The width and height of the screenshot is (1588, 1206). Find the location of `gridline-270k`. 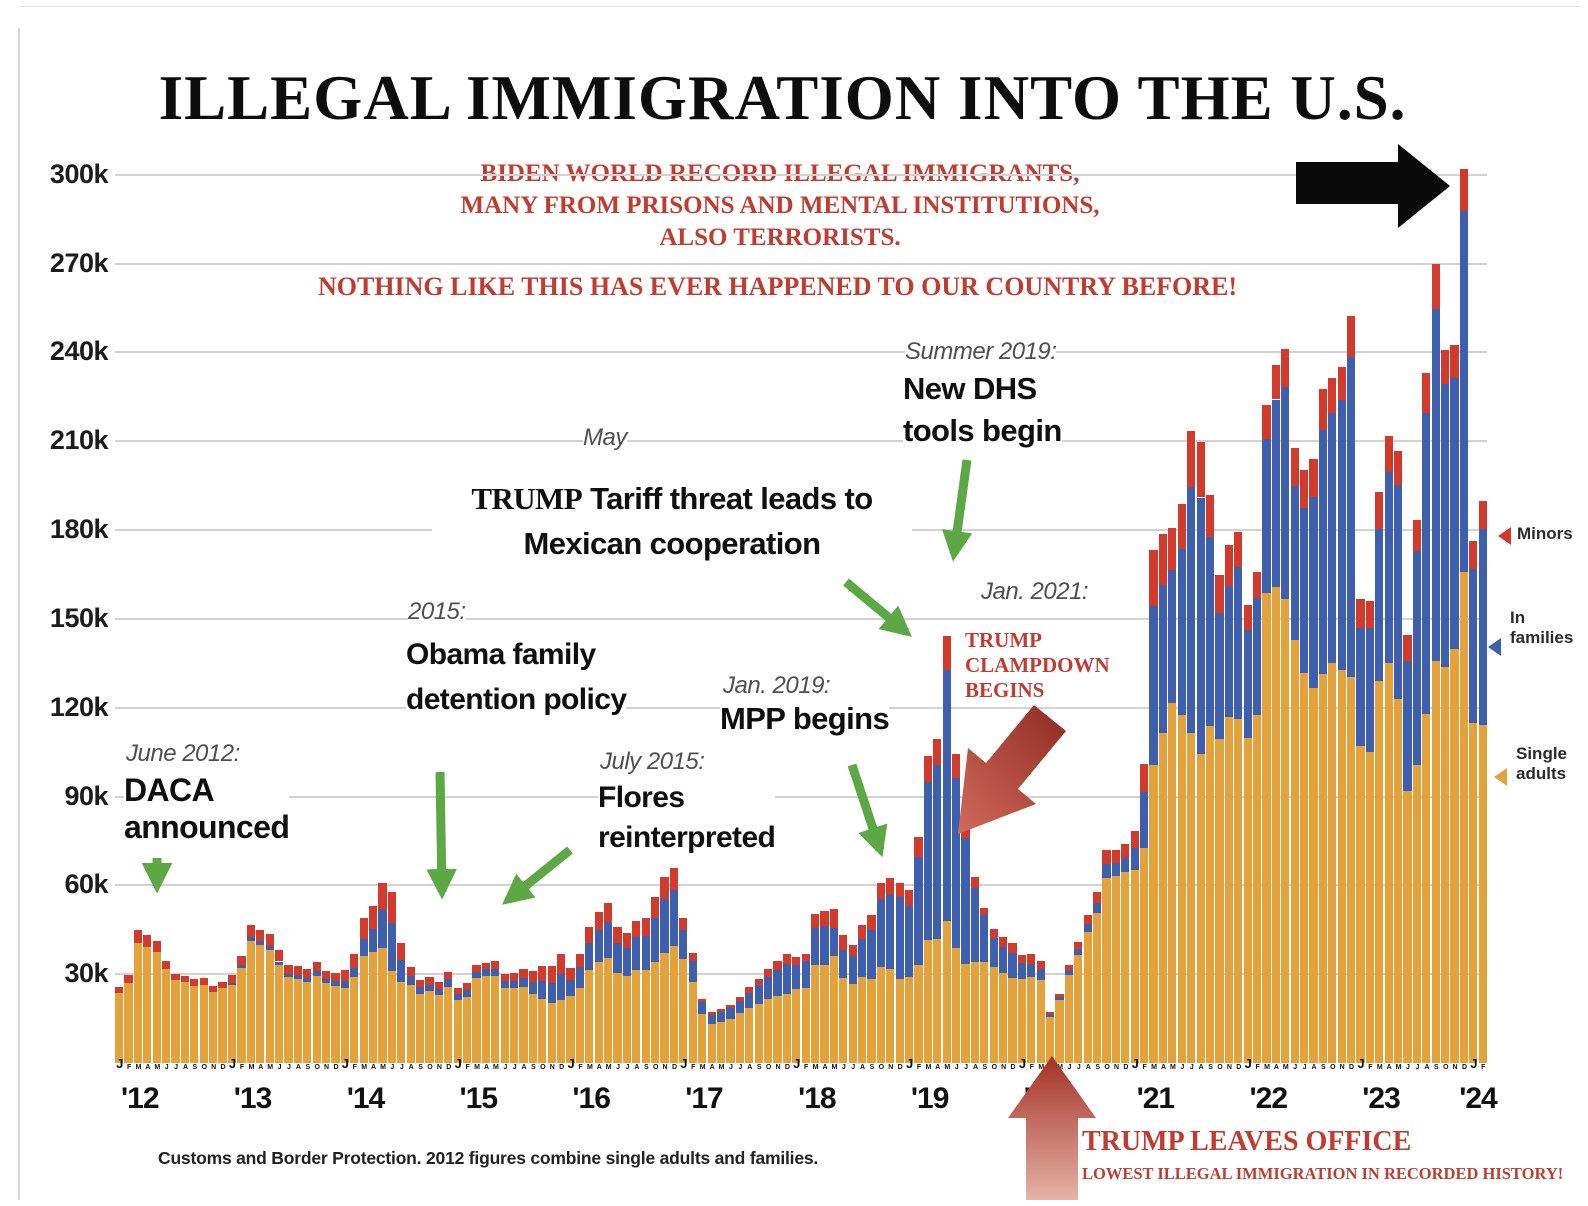

gridline-270k is located at coordinates (801, 263).